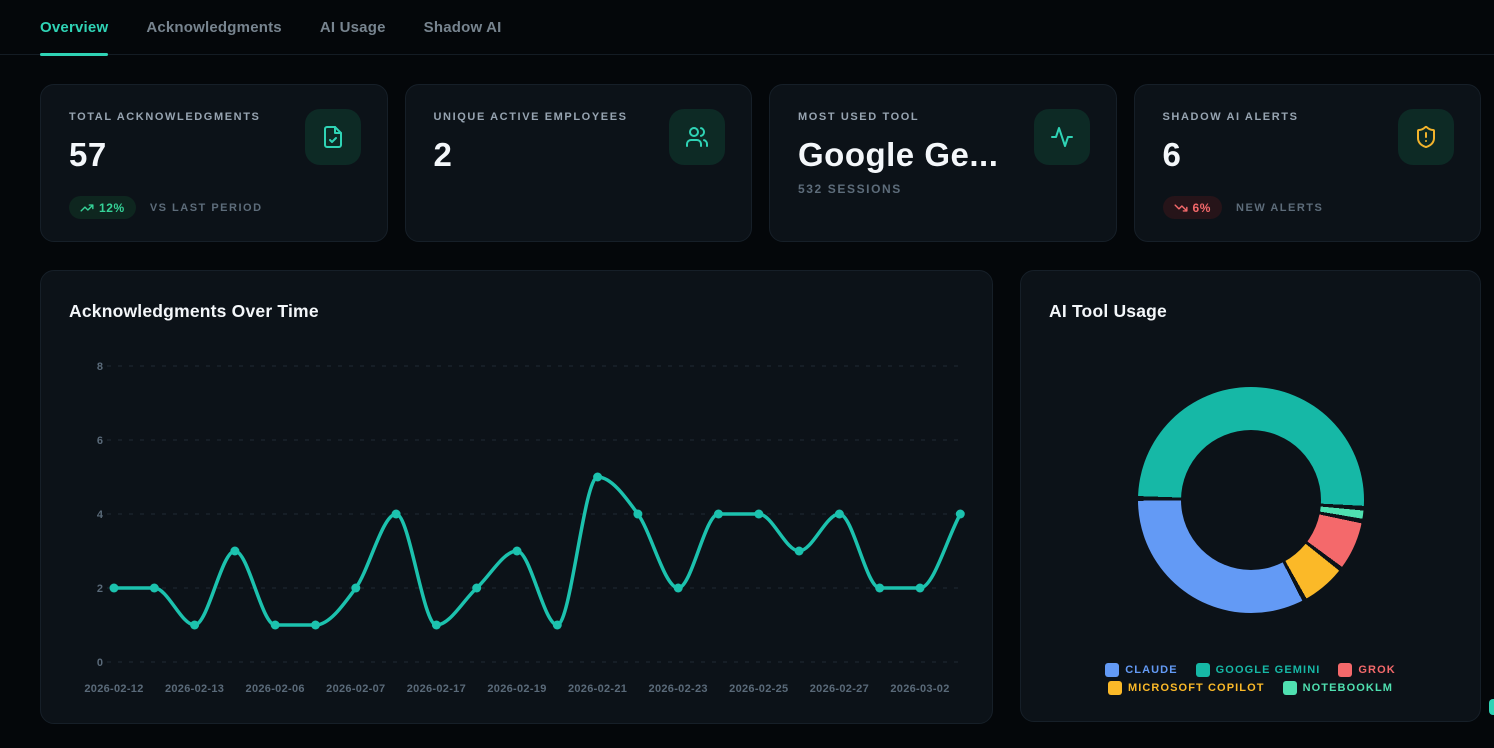 The width and height of the screenshot is (1494, 748). What do you see at coordinates (919, 689) in the screenshot?
I see `x-tick-label: 2026-03-02` at bounding box center [919, 689].